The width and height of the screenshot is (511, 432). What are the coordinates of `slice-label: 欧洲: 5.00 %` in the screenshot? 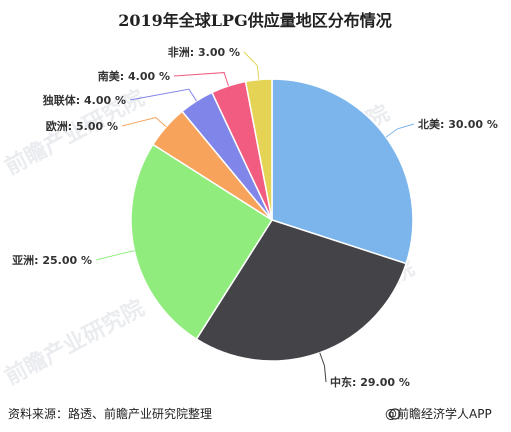 It's located at (82, 126).